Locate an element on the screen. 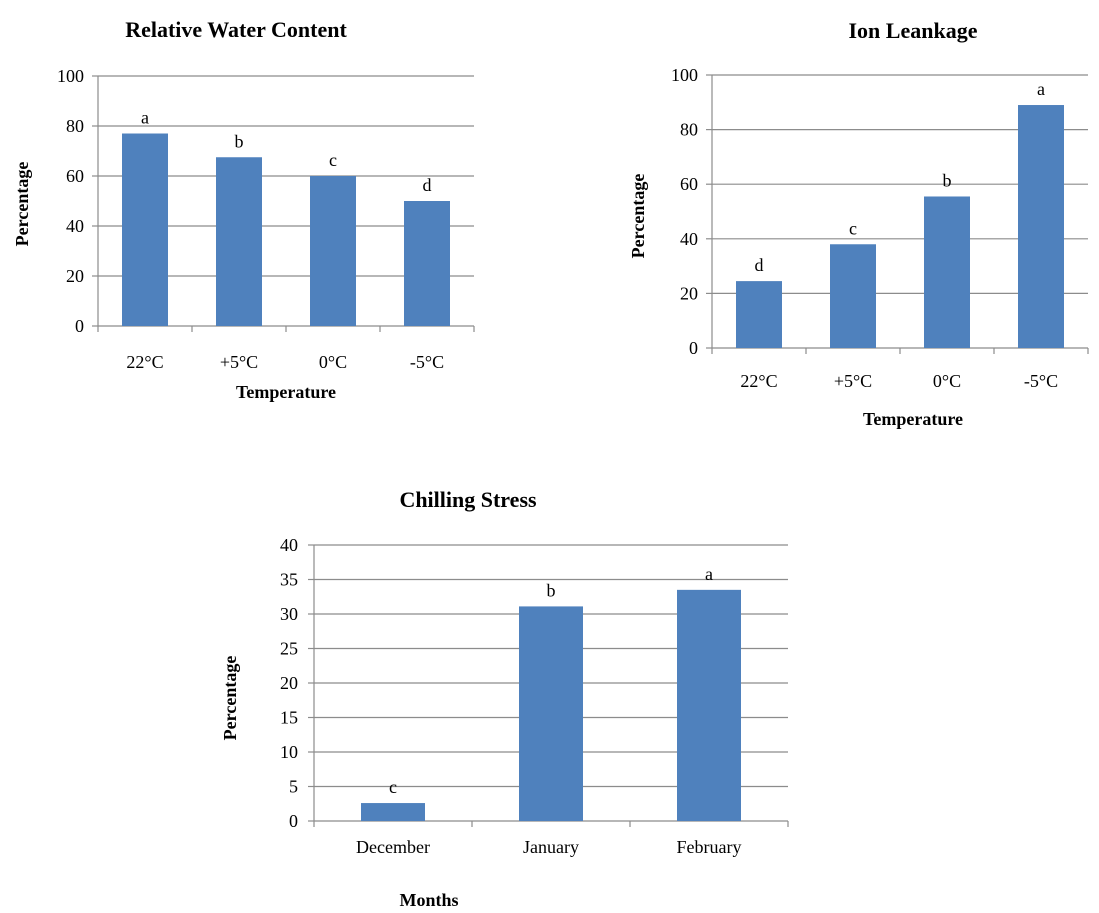  chart-title: Ion Leankage is located at coordinates (913, 30).